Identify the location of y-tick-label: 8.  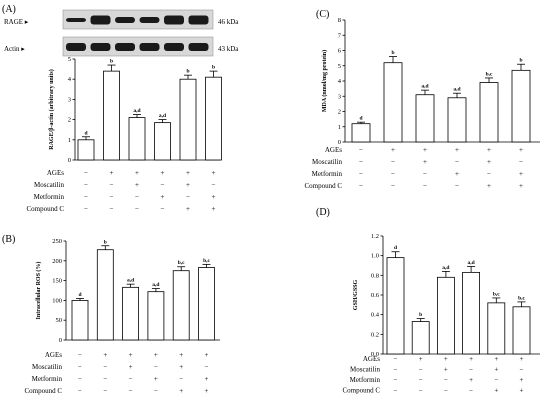
(339, 20).